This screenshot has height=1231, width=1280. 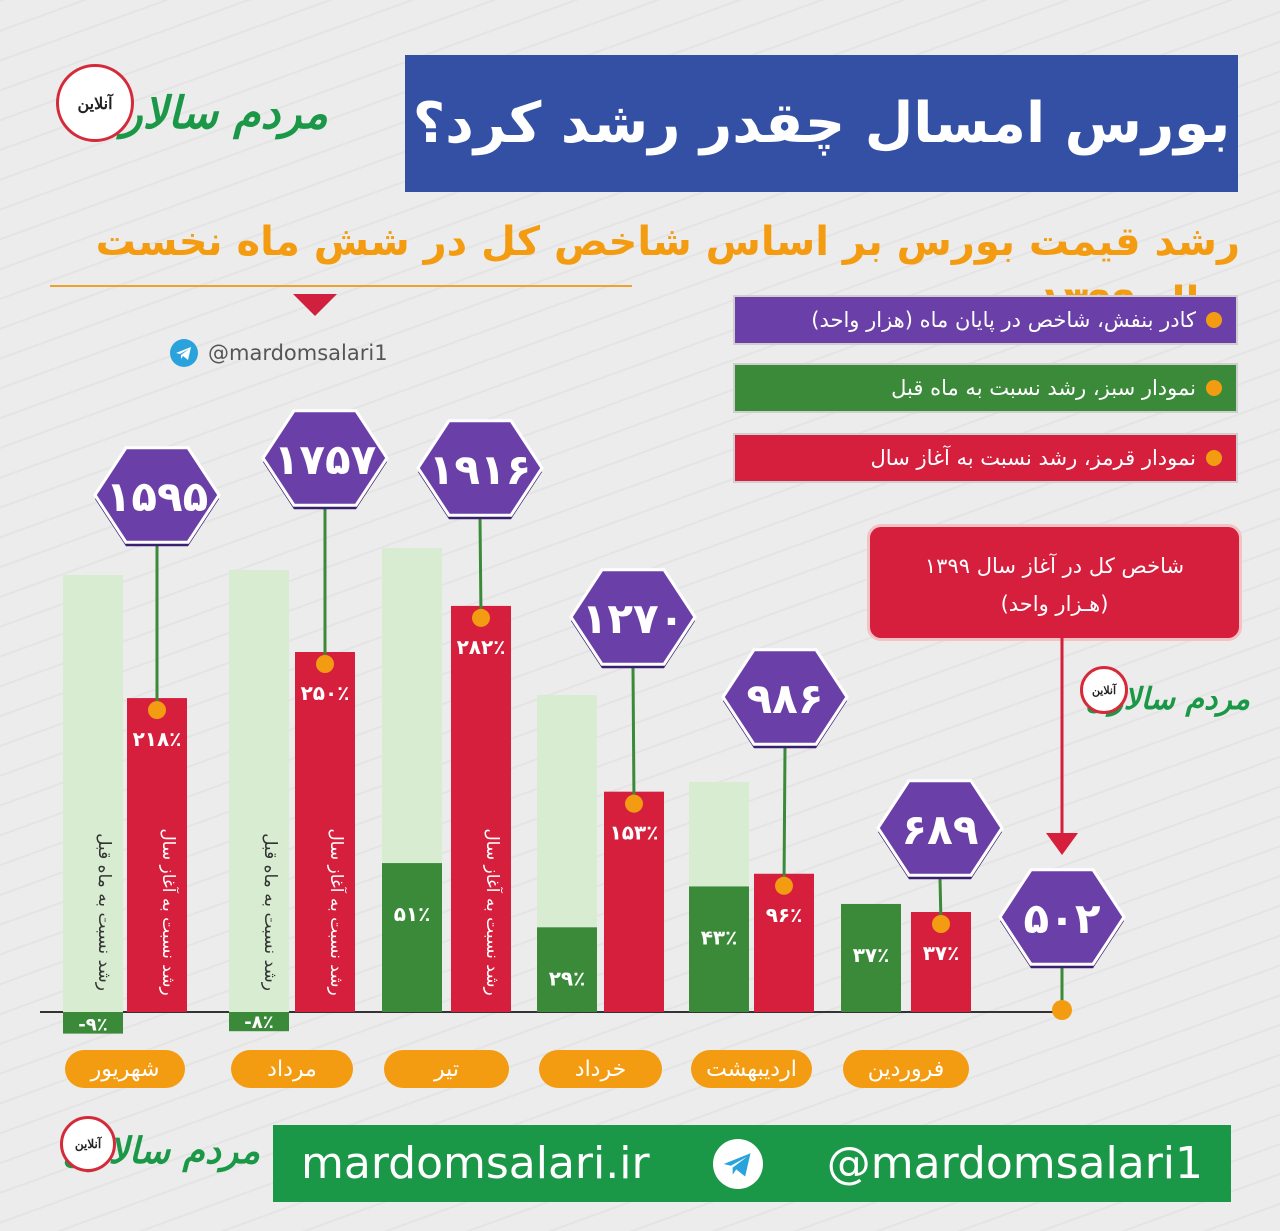 I want to click on index-value-label: ۱۷۵۷, so click(x=325, y=459).